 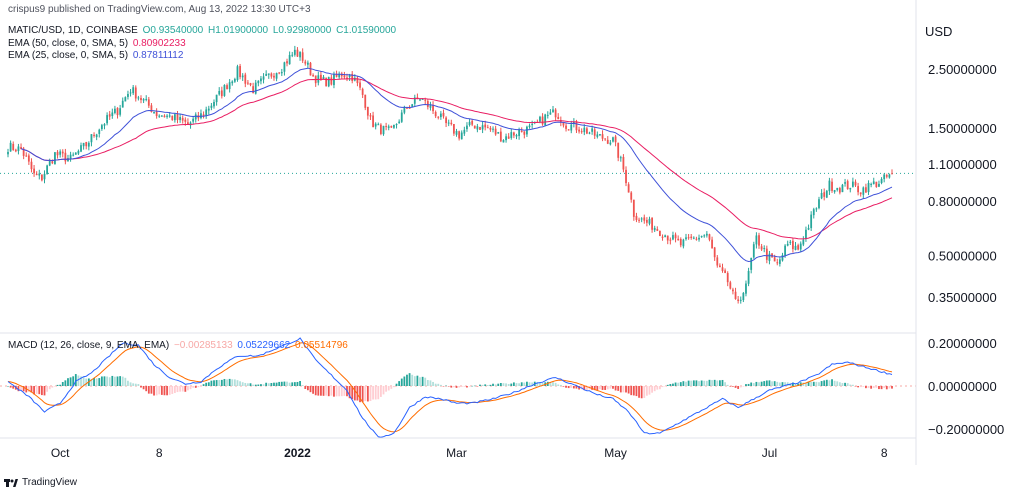 I want to click on ema50-legend: EMA (50, close, 0, SMA, 5) 0.80902233, so click(x=97, y=44).